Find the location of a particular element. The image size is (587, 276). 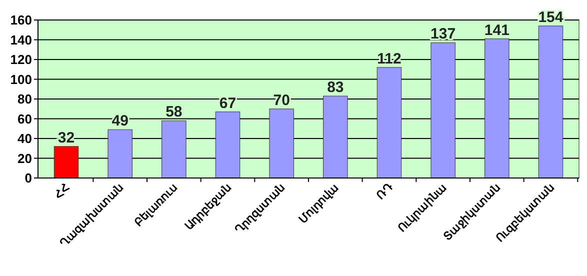

y-tick-label: 120 is located at coordinates (21, 60).